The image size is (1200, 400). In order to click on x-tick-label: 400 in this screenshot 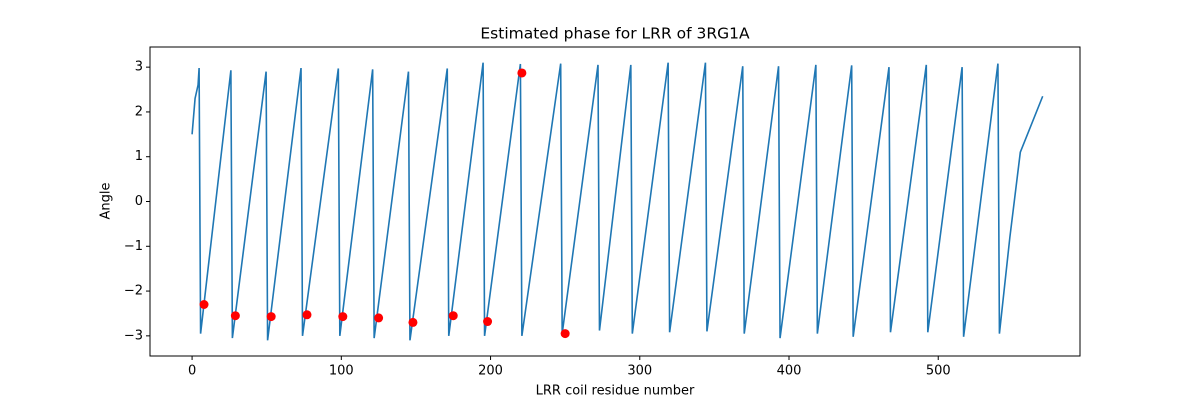, I will do `click(789, 371)`.